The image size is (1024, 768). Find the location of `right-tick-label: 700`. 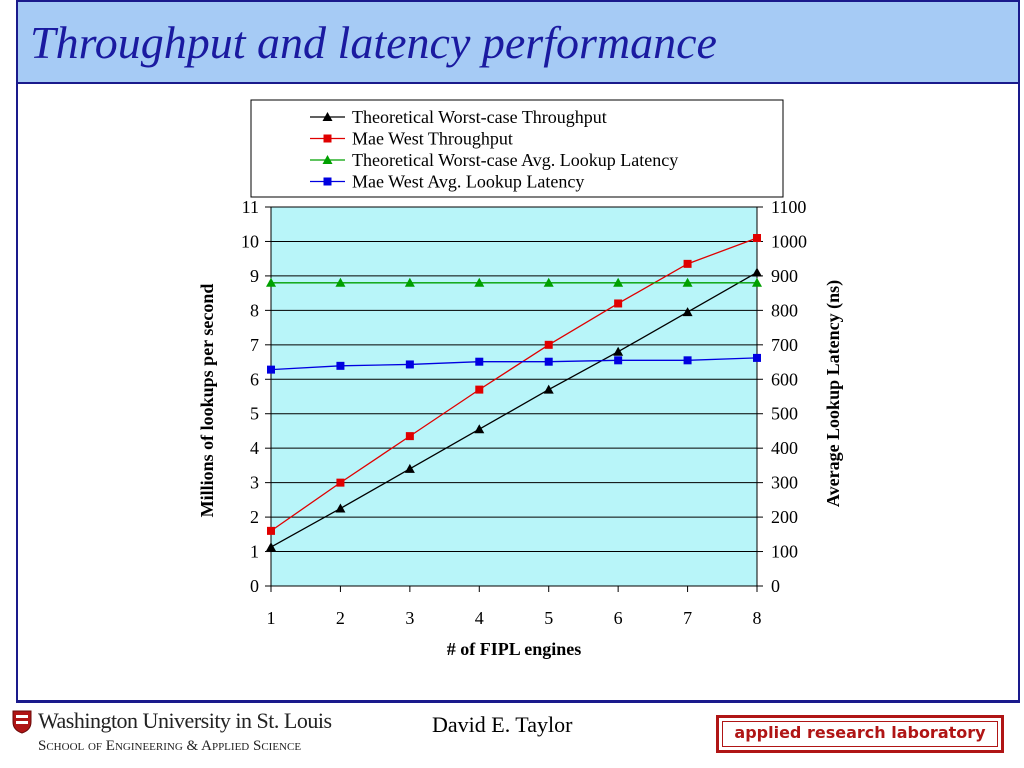

right-tick-label: 700 is located at coordinates (784, 345).